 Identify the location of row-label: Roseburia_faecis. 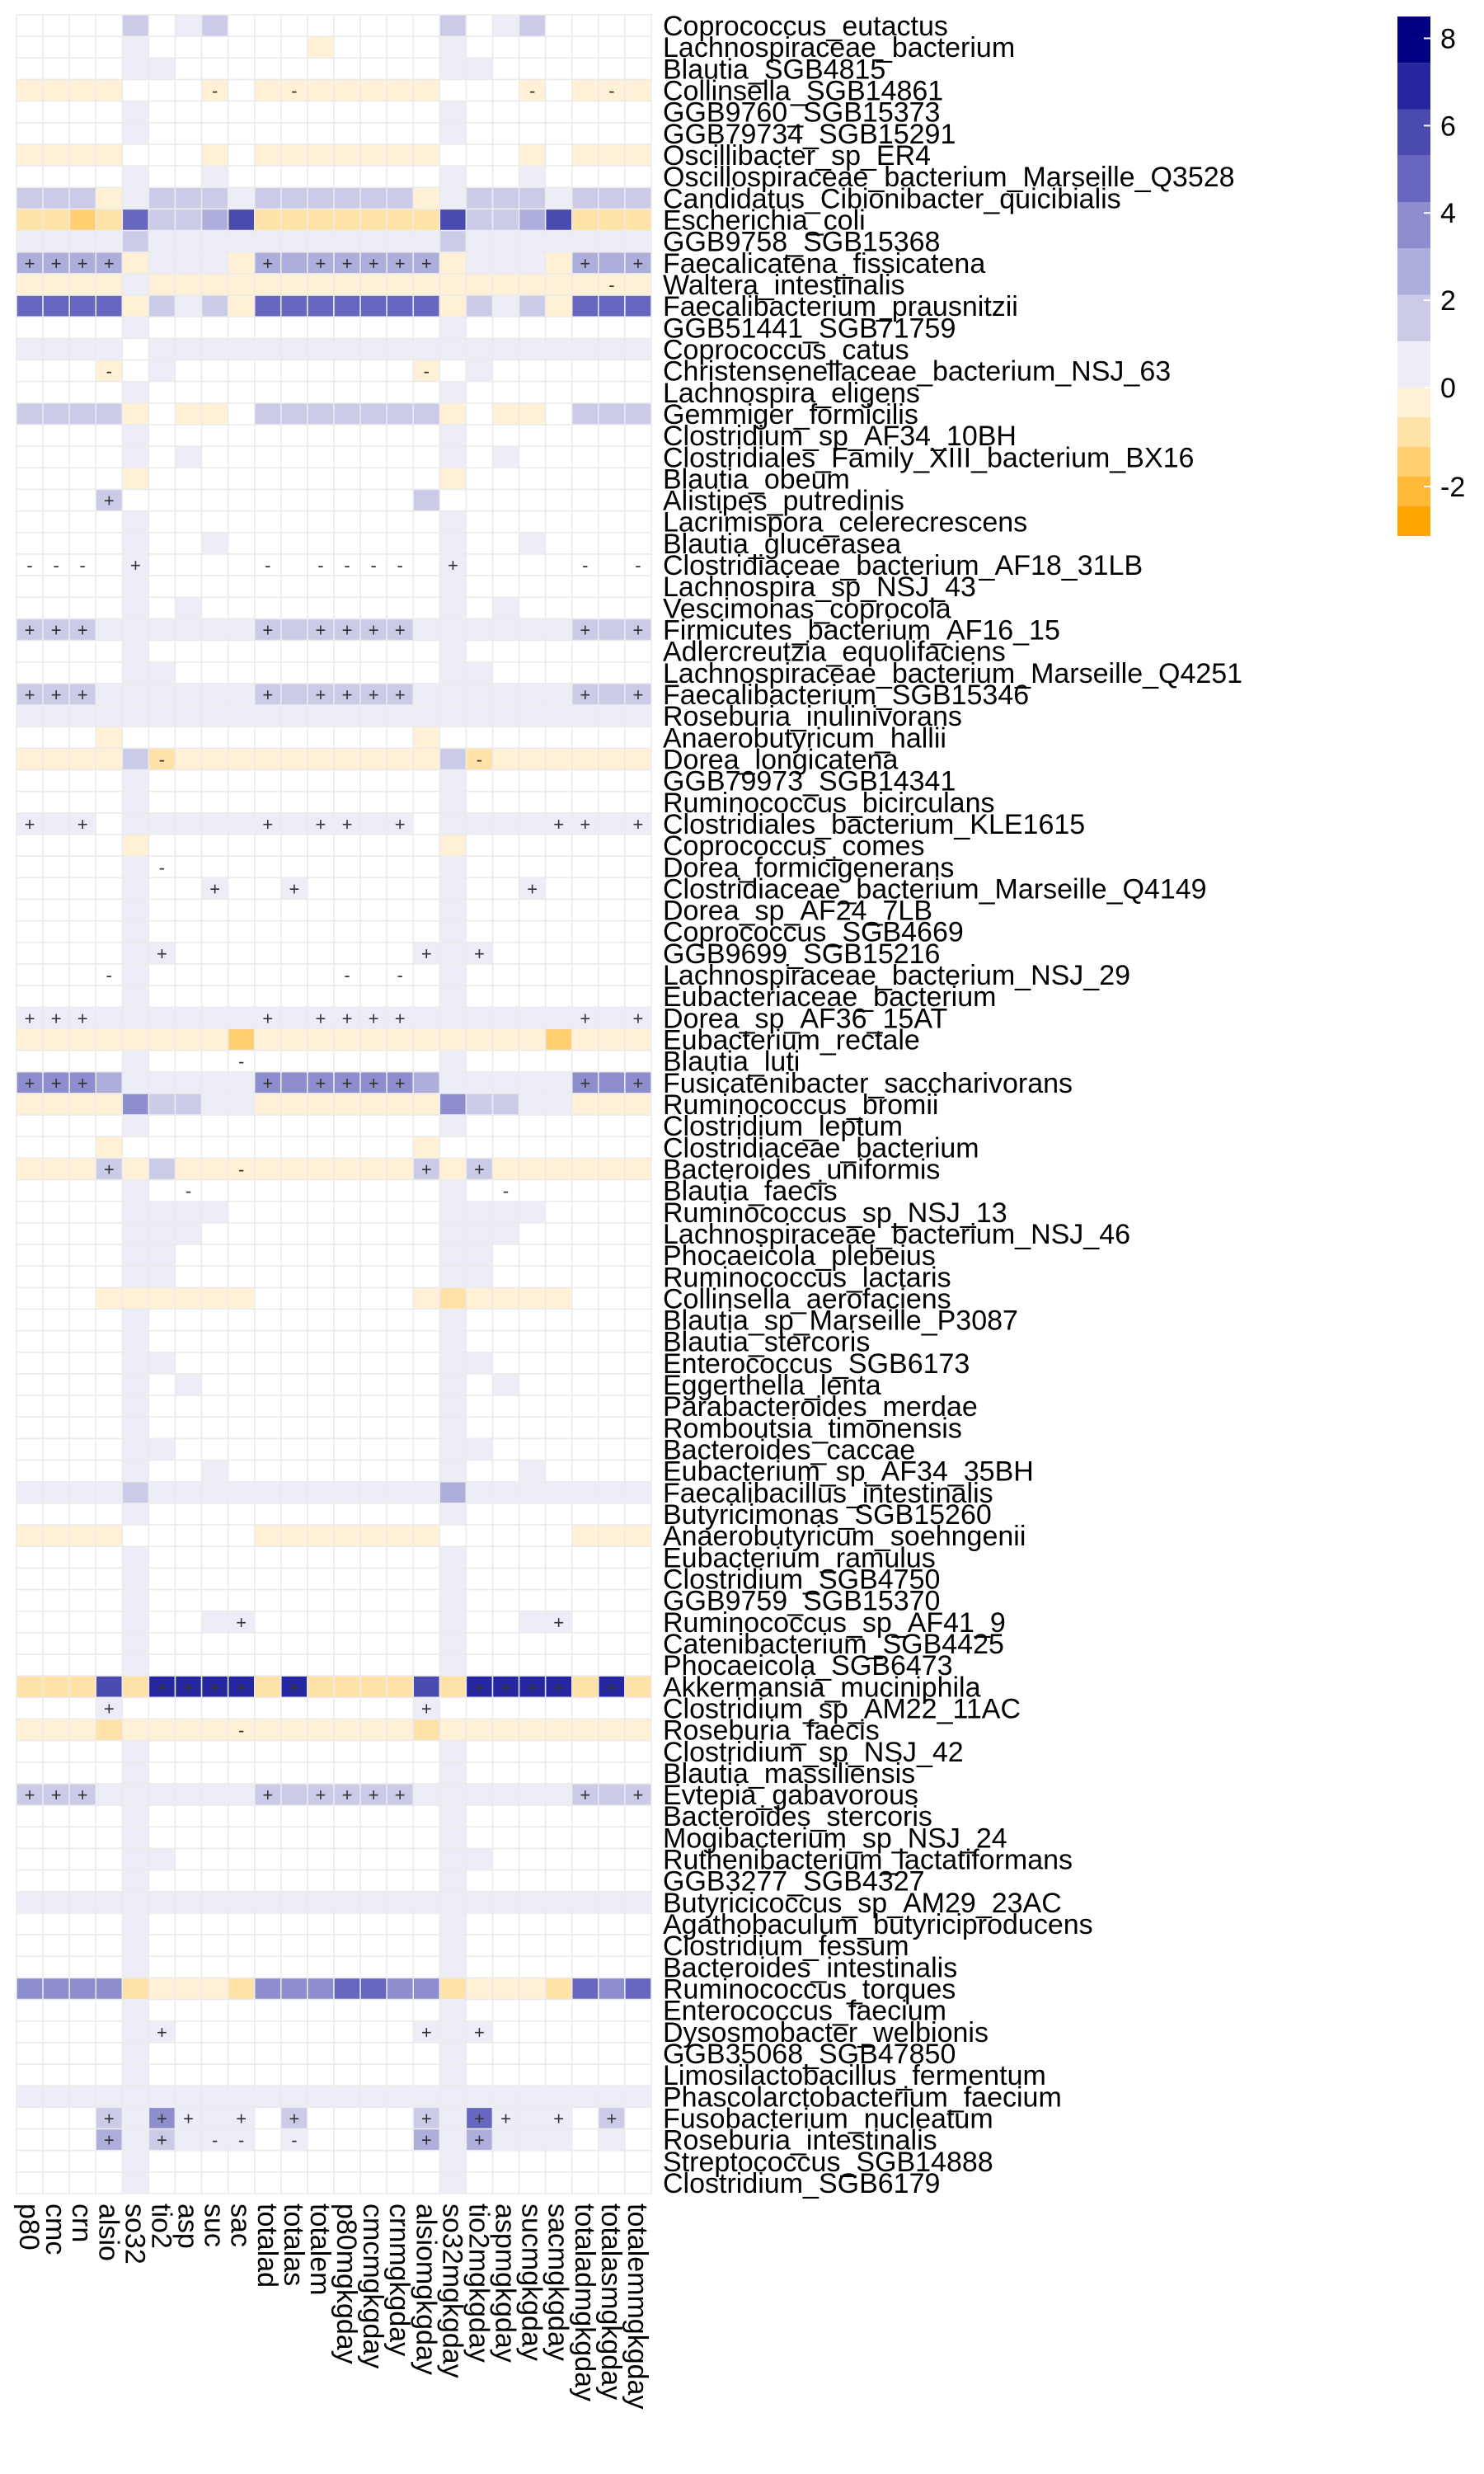
(771, 1731).